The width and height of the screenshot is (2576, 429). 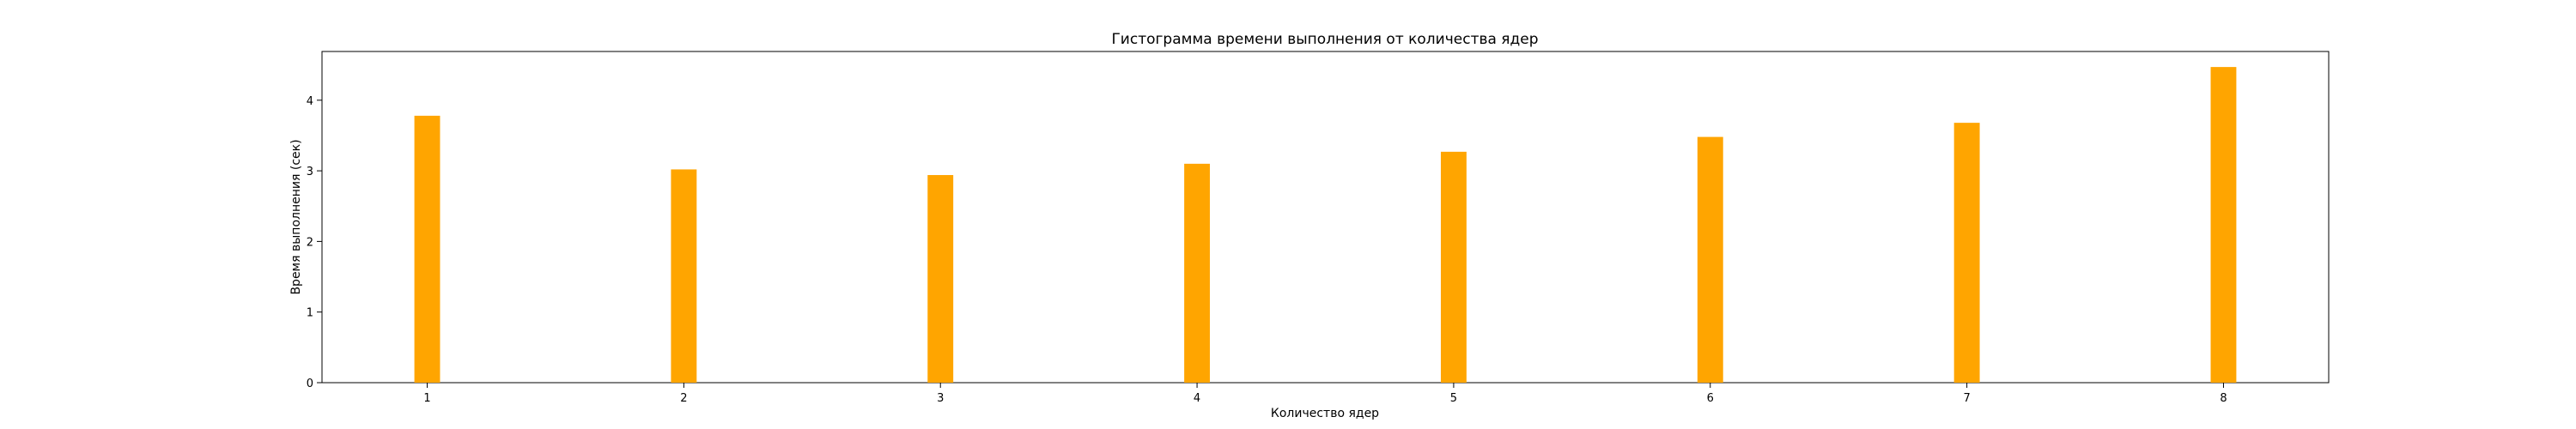 I want to click on x-tick-label: 6, so click(x=1711, y=398).